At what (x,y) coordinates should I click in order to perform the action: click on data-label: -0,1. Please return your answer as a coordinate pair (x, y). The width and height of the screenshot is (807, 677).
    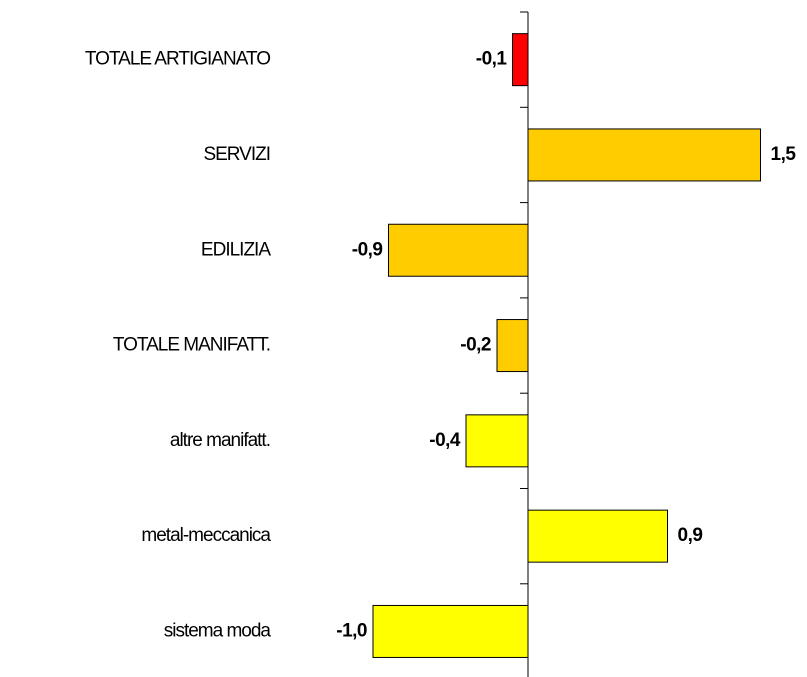
    Looking at the image, I should click on (492, 59).